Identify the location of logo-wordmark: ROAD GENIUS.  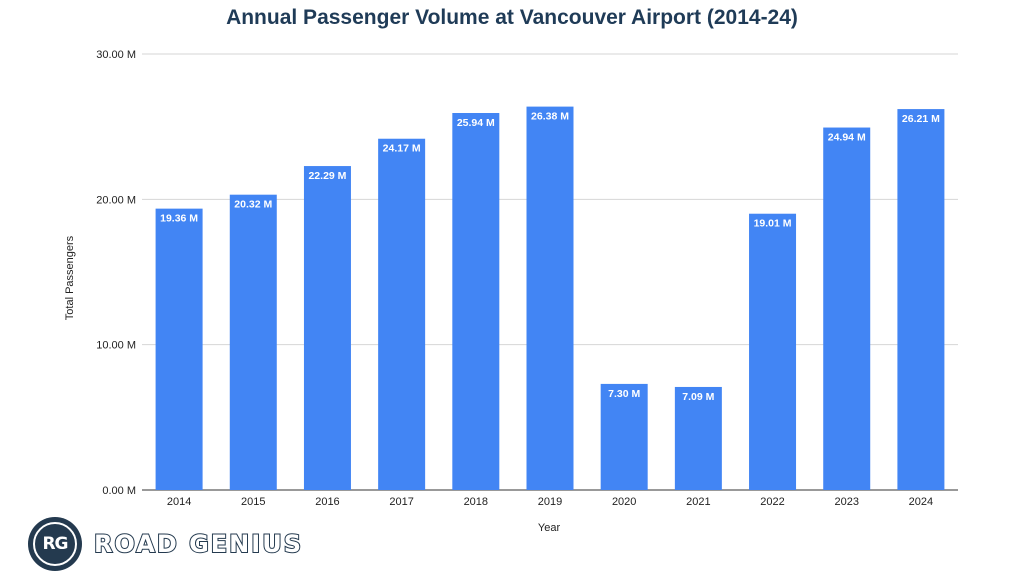
(198, 544).